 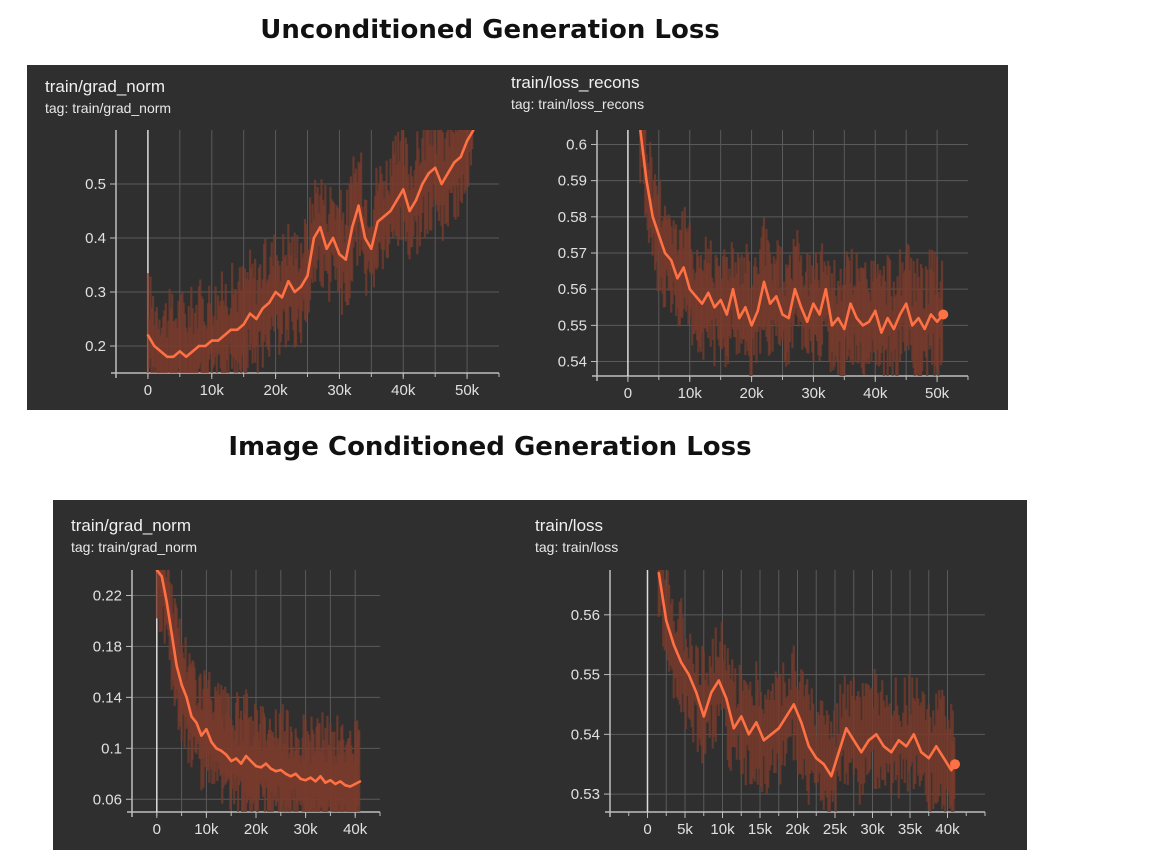 What do you see at coordinates (467, 390) in the screenshot?
I see `x-tick-label: 50k` at bounding box center [467, 390].